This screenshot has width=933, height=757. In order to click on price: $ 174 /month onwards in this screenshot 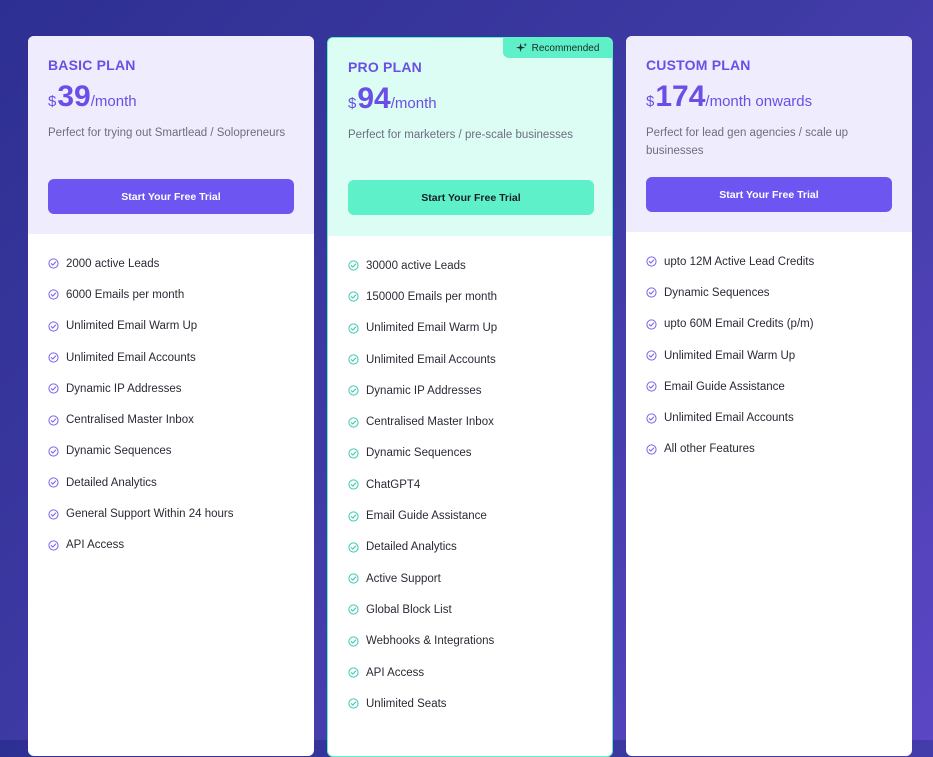, I will do `click(769, 99)`.